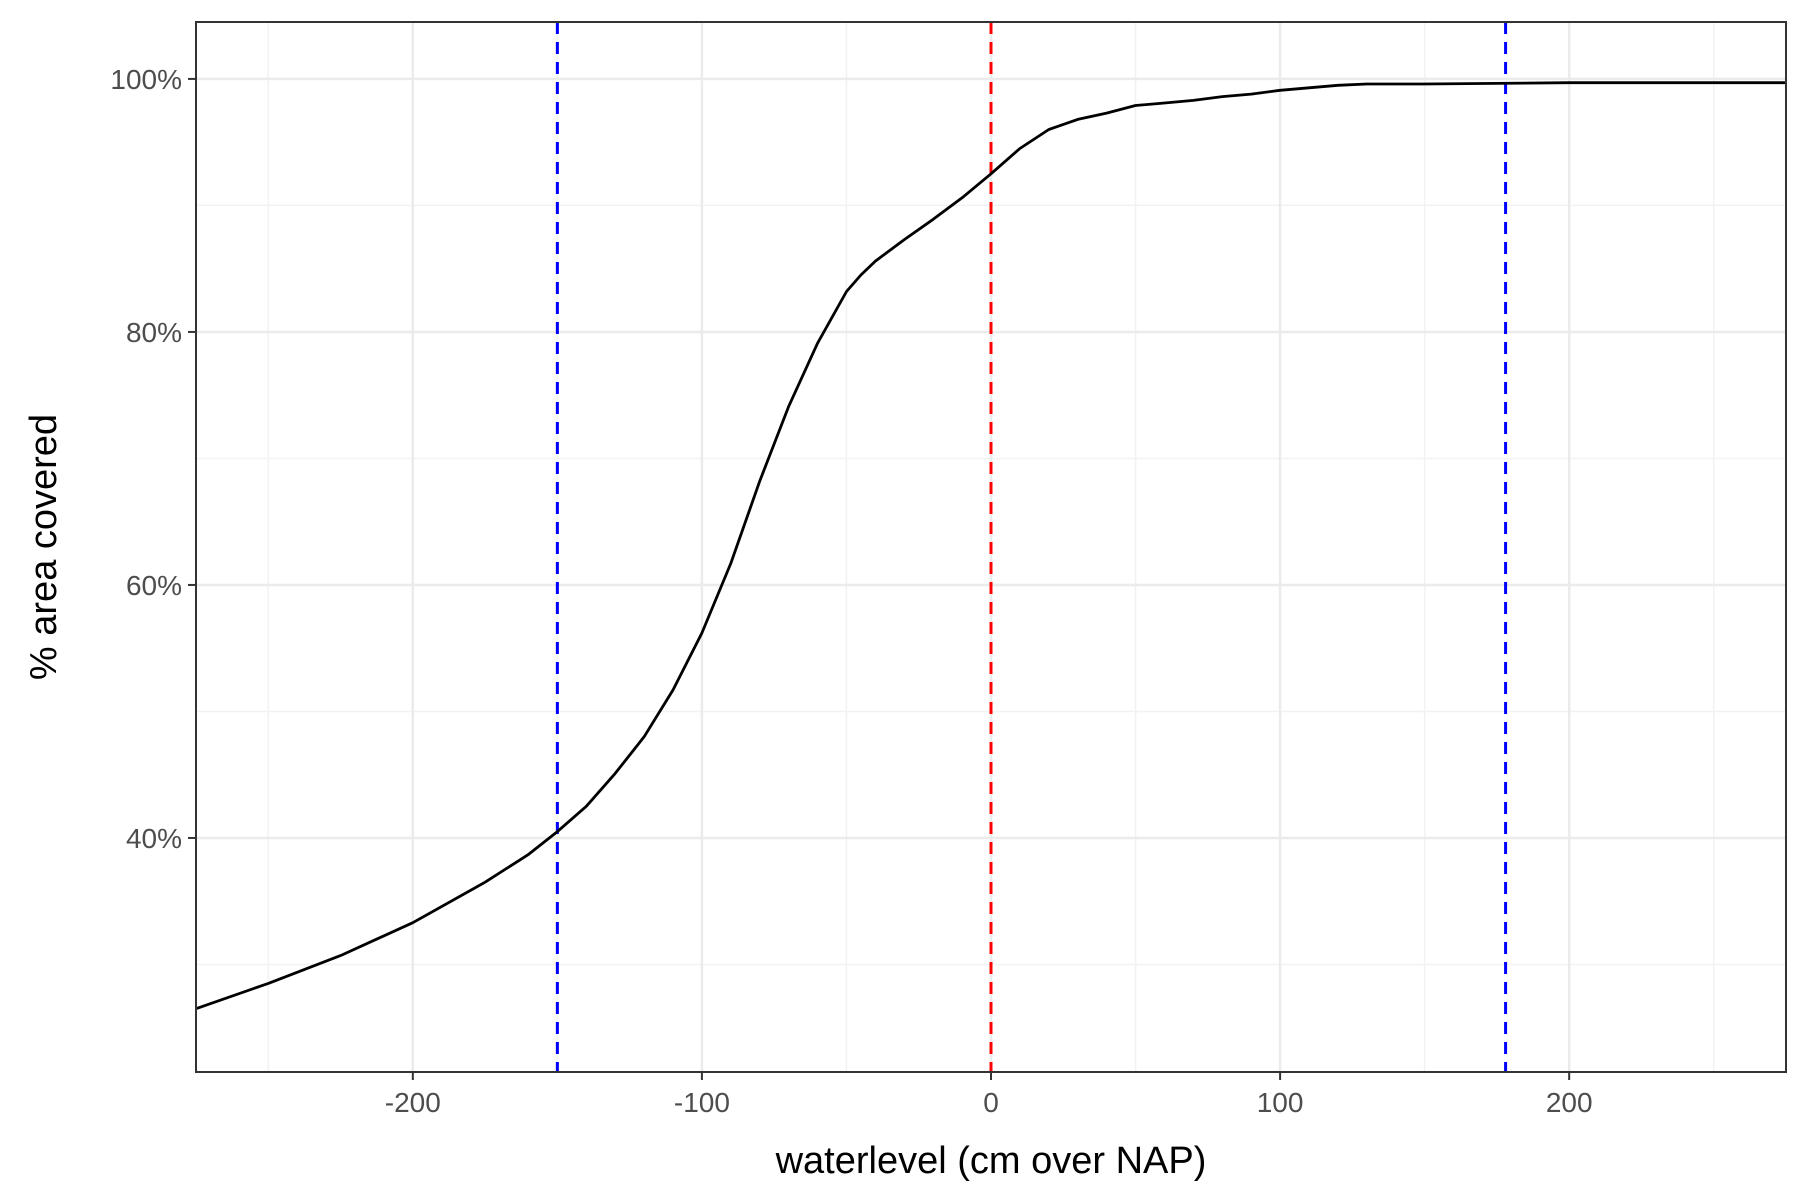 The width and height of the screenshot is (1800, 1200). I want to click on x-axis: -200 -100 0 100 200, so click(989, 1095).